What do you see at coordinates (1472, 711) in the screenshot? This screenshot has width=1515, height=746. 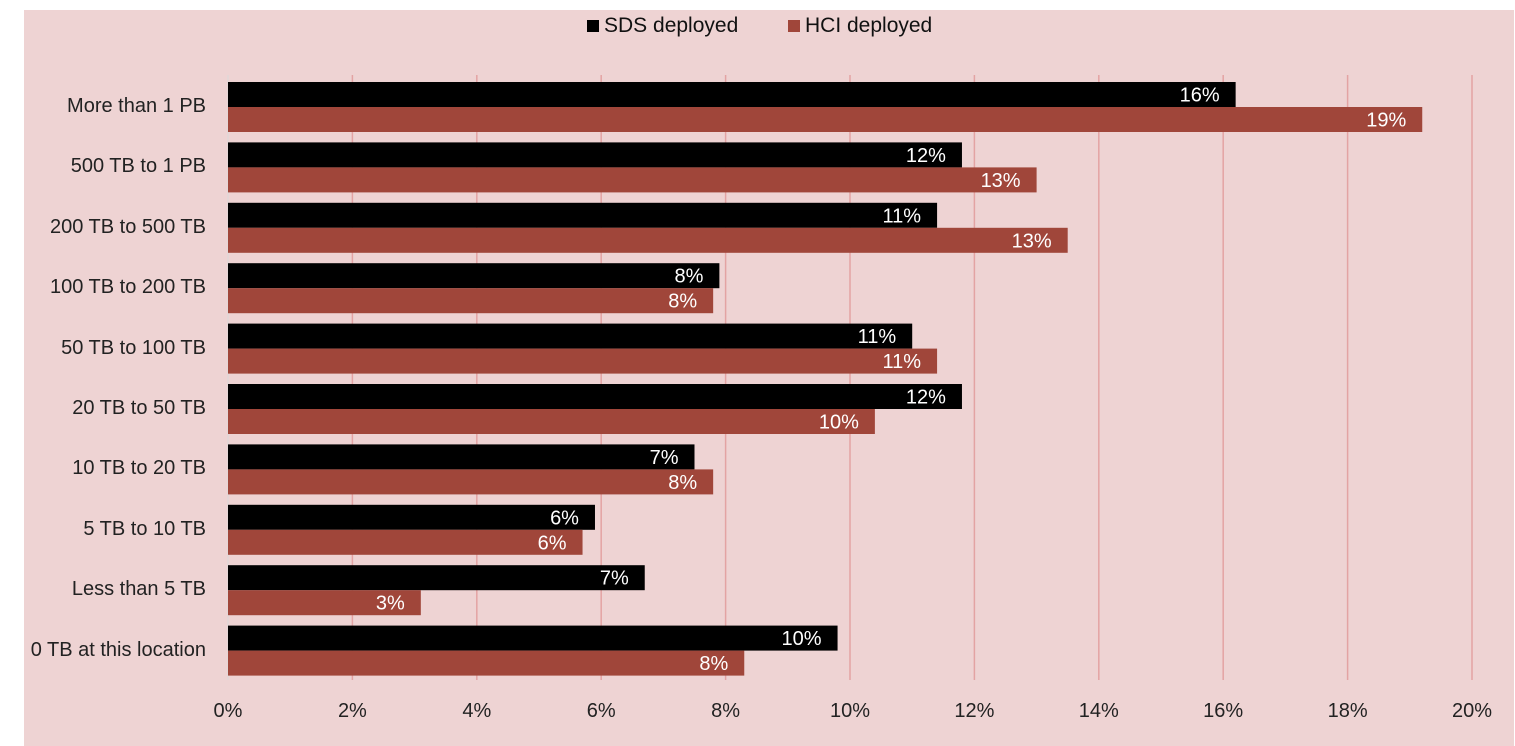 I see `tick-label: 20%` at bounding box center [1472, 711].